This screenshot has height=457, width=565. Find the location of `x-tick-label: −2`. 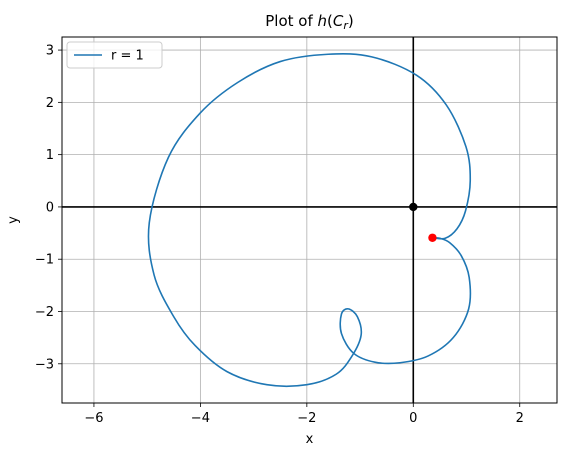

x-tick-label: −2 is located at coordinates (306, 418).